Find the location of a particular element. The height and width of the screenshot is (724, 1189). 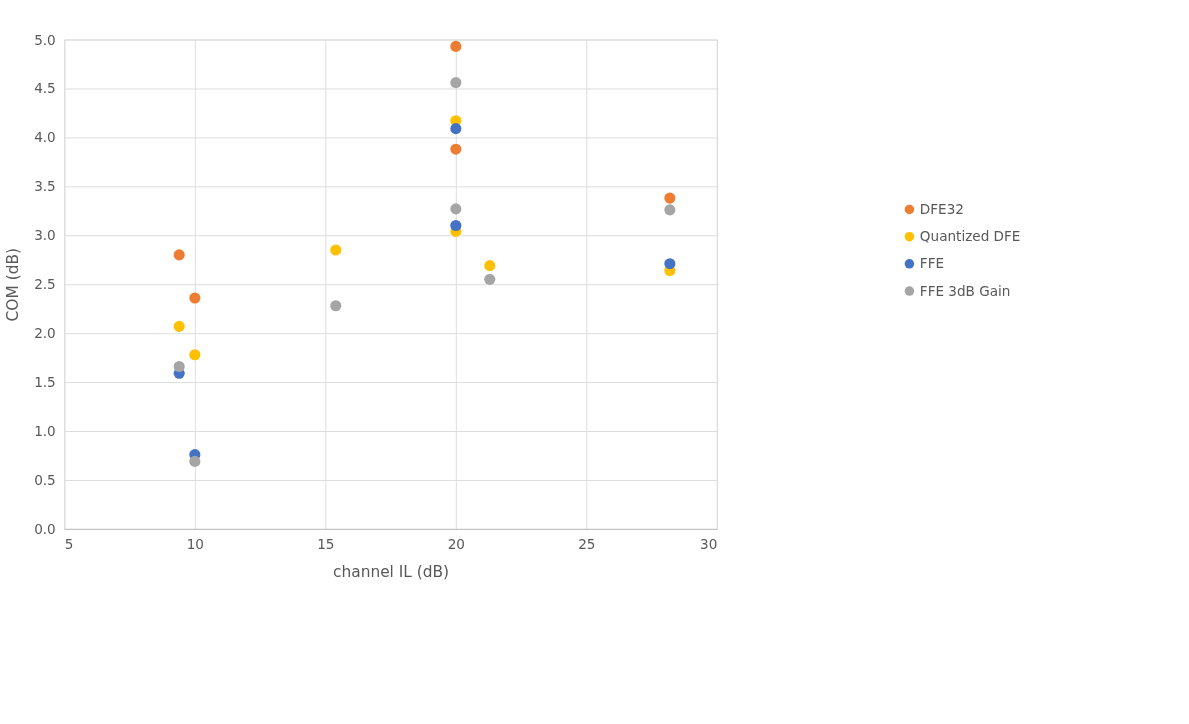

y-tick-label: 4.0 is located at coordinates (45, 137).